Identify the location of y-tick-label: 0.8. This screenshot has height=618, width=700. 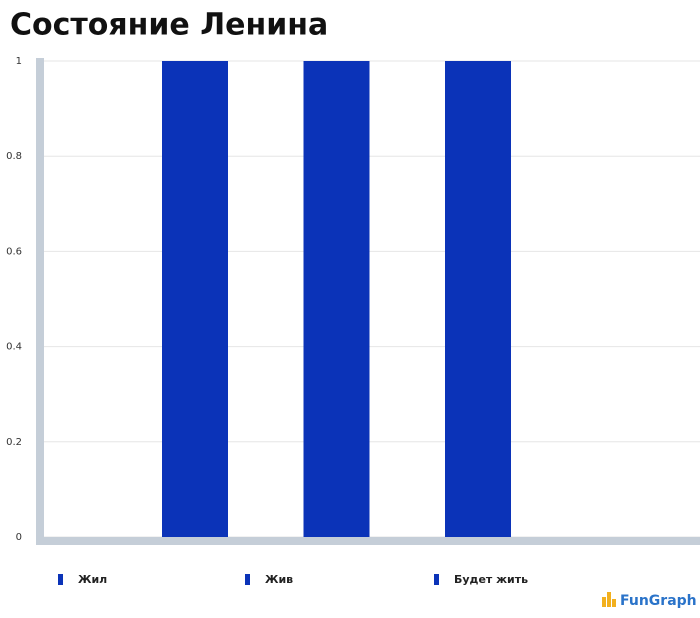
(14, 156).